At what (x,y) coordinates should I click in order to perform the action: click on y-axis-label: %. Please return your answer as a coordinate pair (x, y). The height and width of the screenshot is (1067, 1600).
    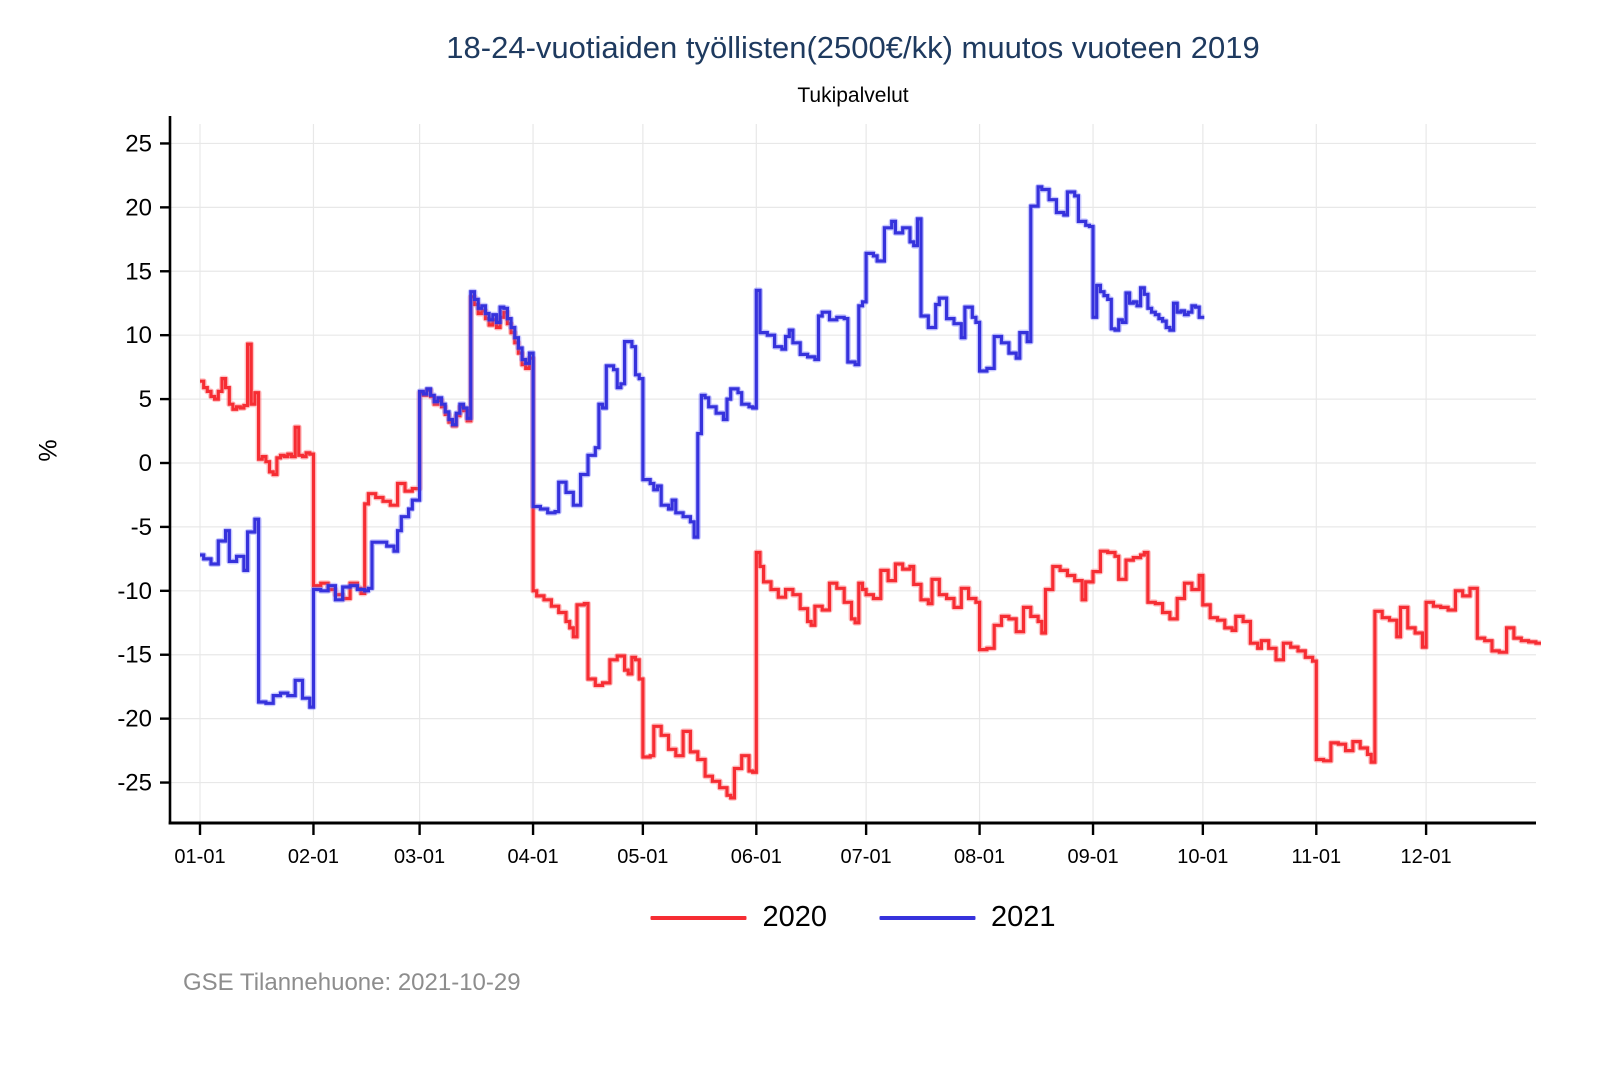
    Looking at the image, I should click on (48, 450).